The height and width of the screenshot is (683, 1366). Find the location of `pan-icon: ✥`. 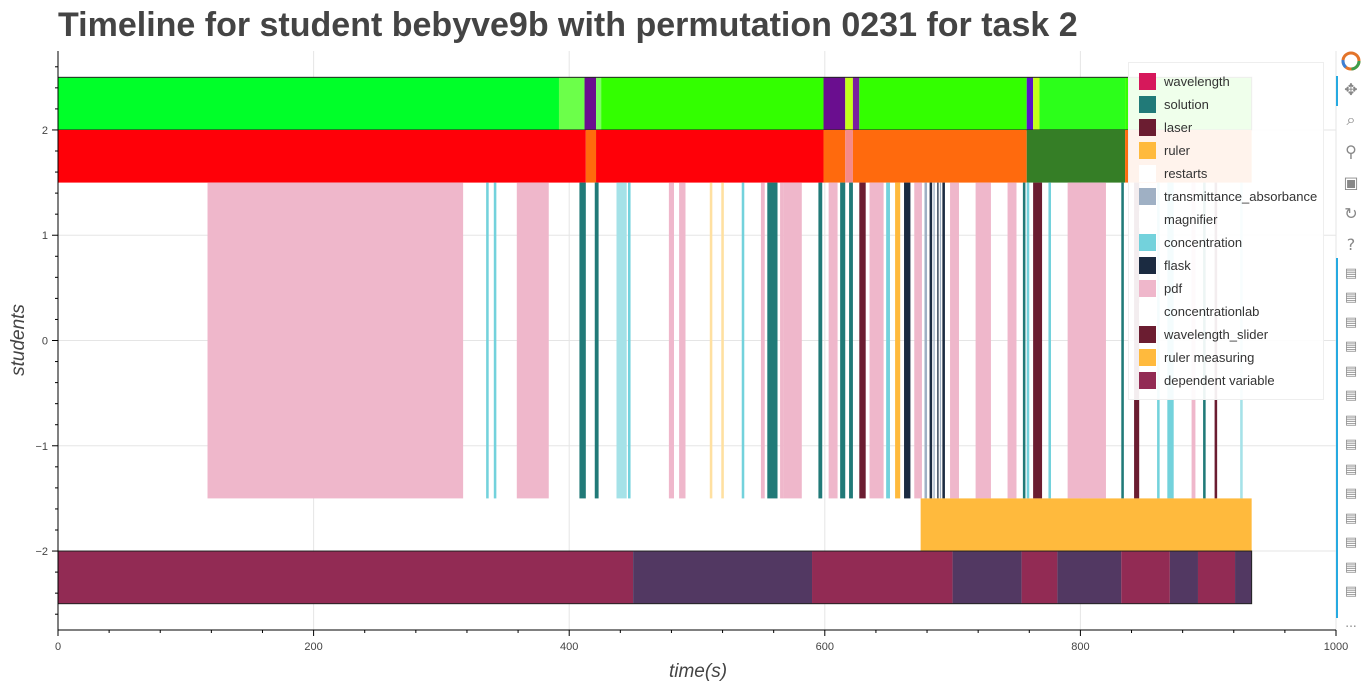

pan-icon: ✥ is located at coordinates (1351, 89).